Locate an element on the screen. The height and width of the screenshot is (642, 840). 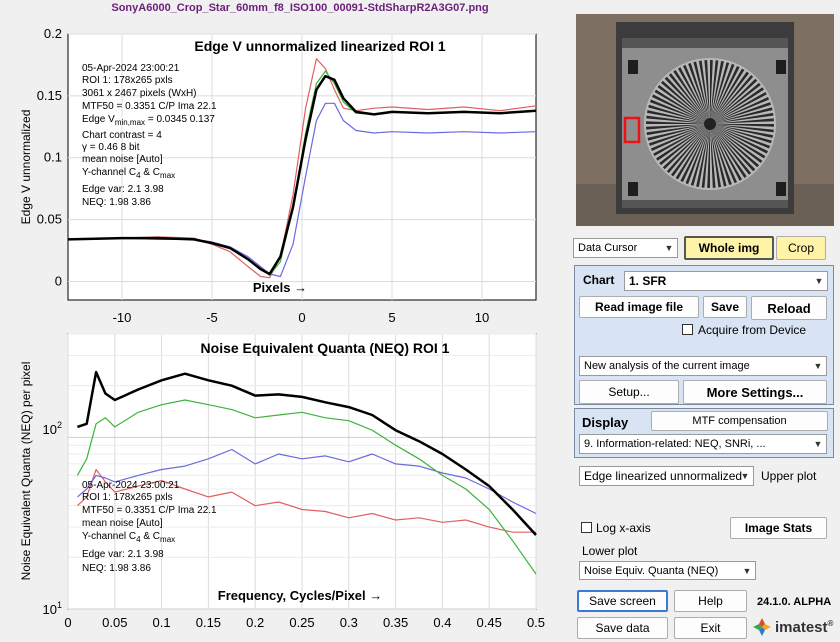
analysis-select-value: New analysis of the current image is located at coordinates (667, 366).